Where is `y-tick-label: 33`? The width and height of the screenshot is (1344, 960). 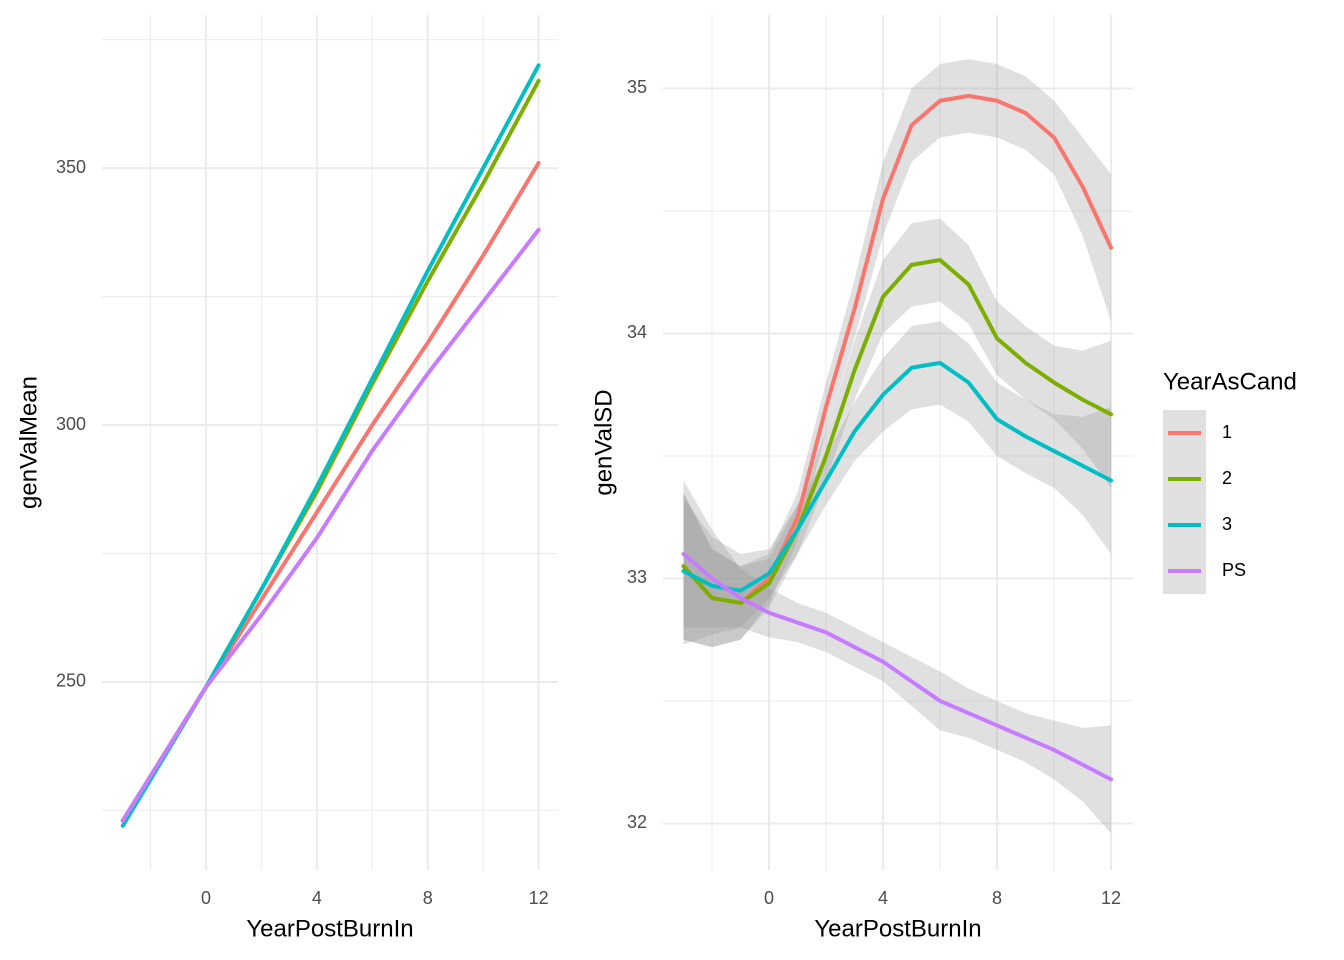 y-tick-label: 33 is located at coordinates (637, 577).